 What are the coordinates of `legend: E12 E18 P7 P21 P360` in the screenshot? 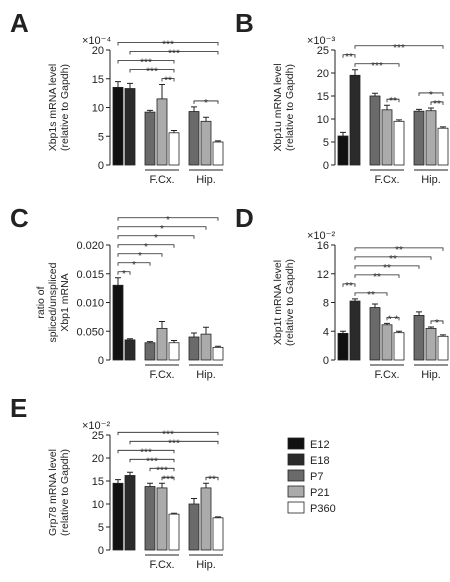 It's located at (311, 476).